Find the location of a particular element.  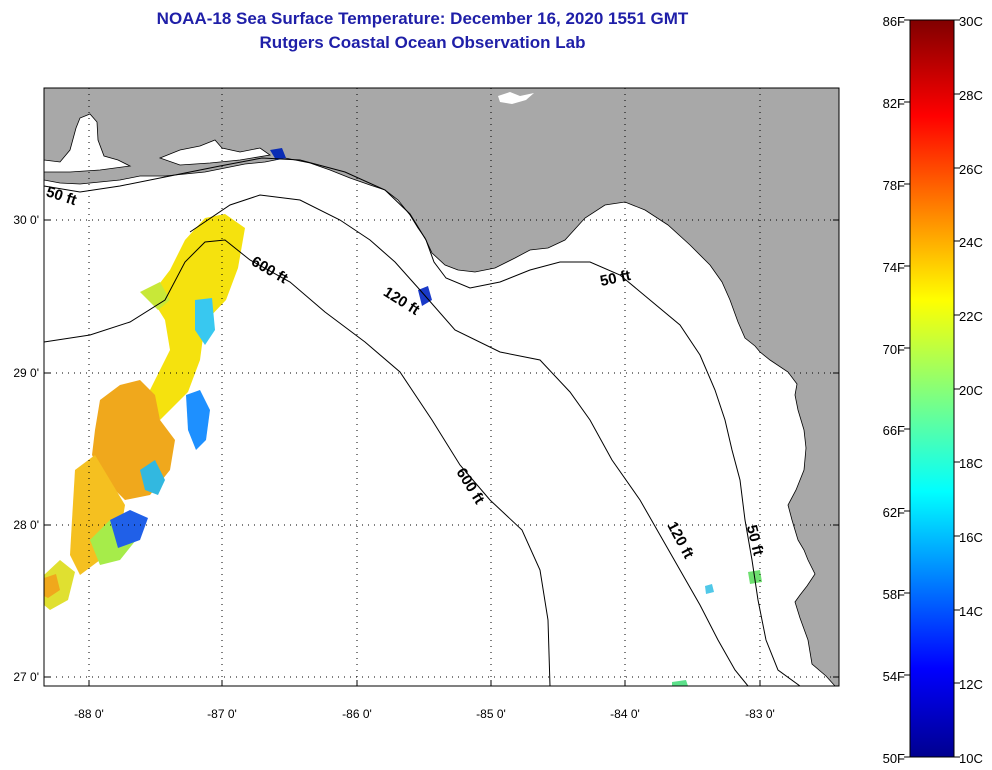

latitude-label: 28 0' is located at coordinates (26, 525).